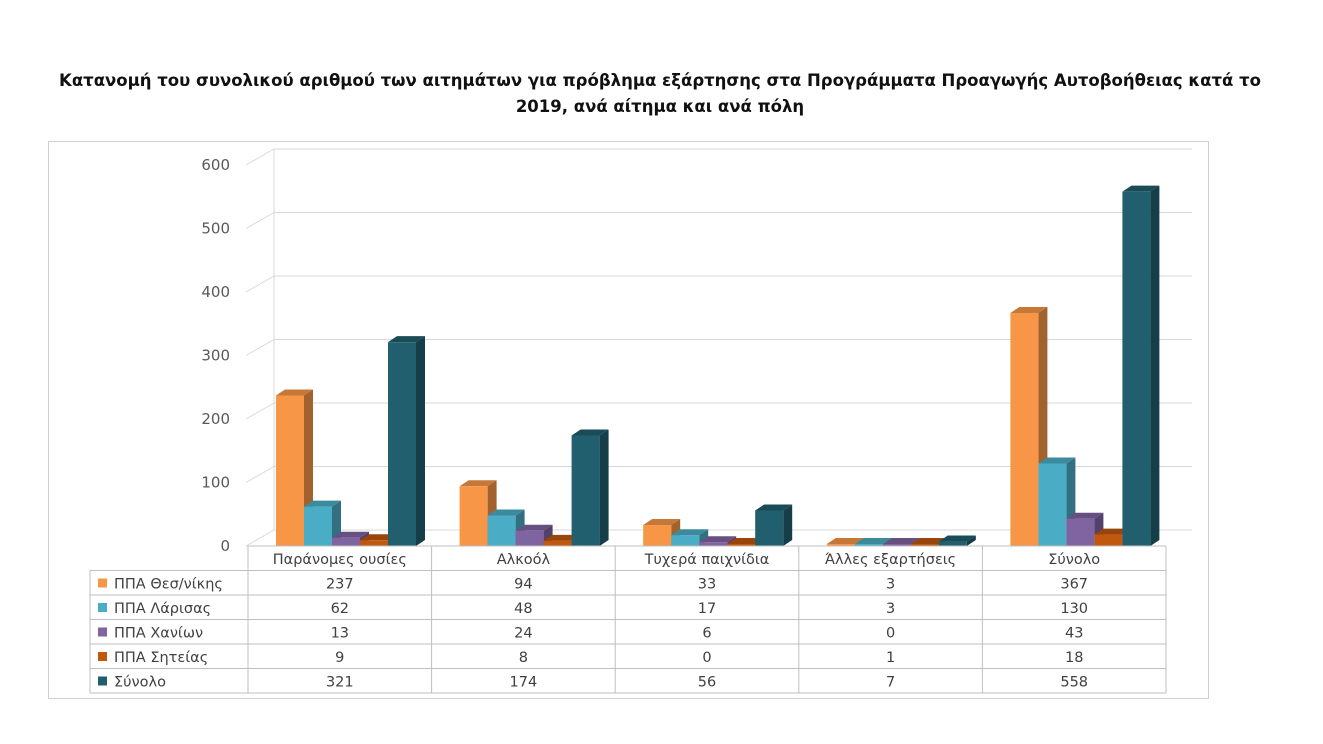  I want to click on data-label: 237, so click(340, 585).